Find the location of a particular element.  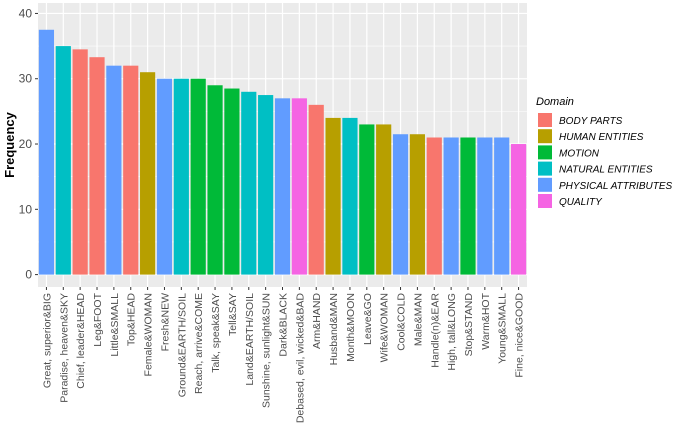

y-tick-label: 40 is located at coordinates (26, 13).